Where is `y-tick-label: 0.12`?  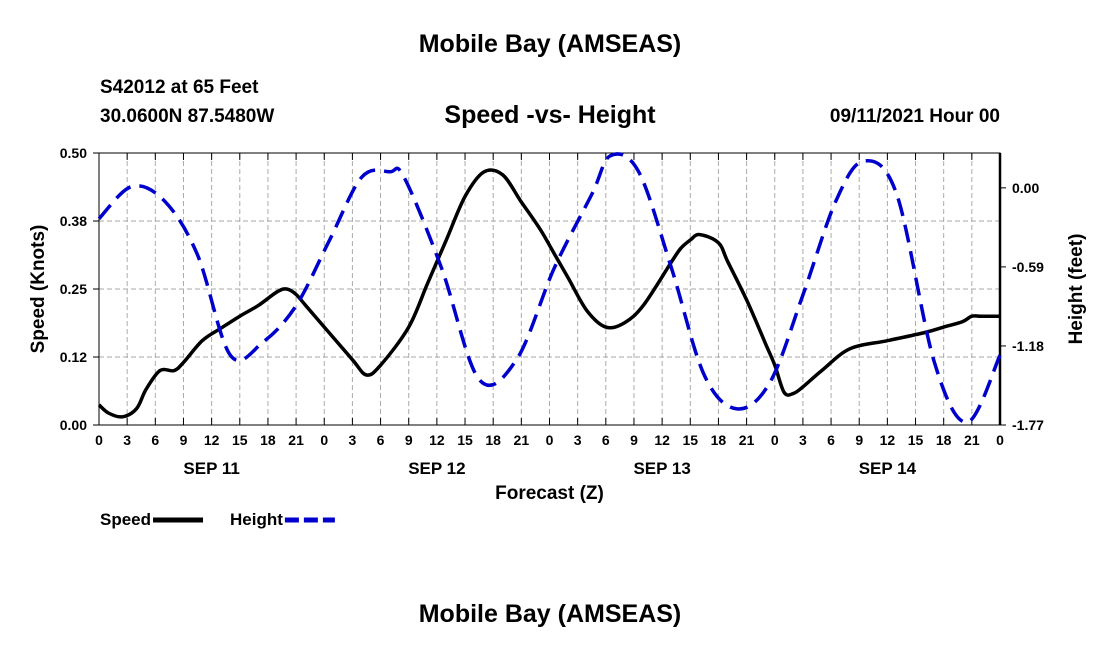
y-tick-label: 0.12 is located at coordinates (73, 357).